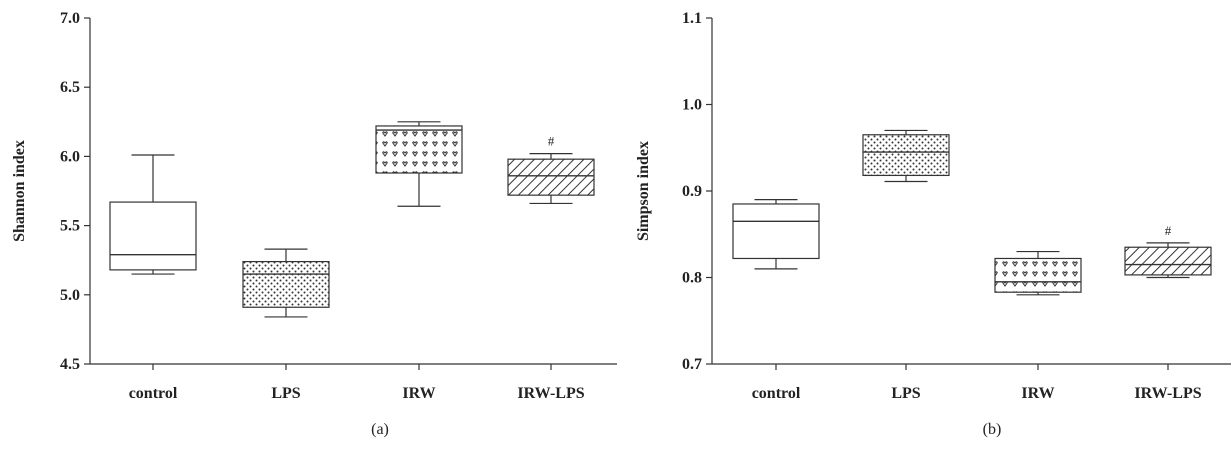  What do you see at coordinates (70, 156) in the screenshot?
I see `y-tick-label: 6.0` at bounding box center [70, 156].